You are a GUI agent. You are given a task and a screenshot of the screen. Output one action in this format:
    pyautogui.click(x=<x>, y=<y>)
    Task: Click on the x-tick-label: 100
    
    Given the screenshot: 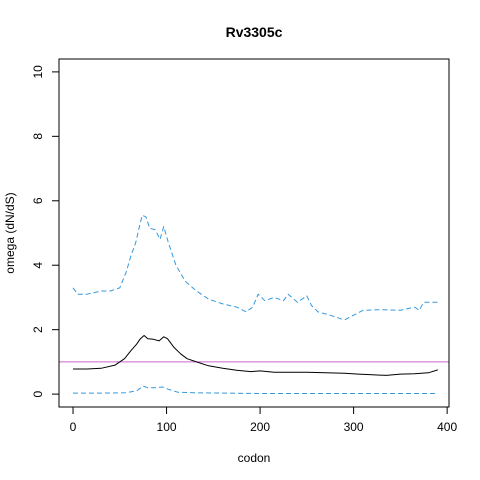 What is the action you would take?
    pyautogui.click(x=167, y=427)
    